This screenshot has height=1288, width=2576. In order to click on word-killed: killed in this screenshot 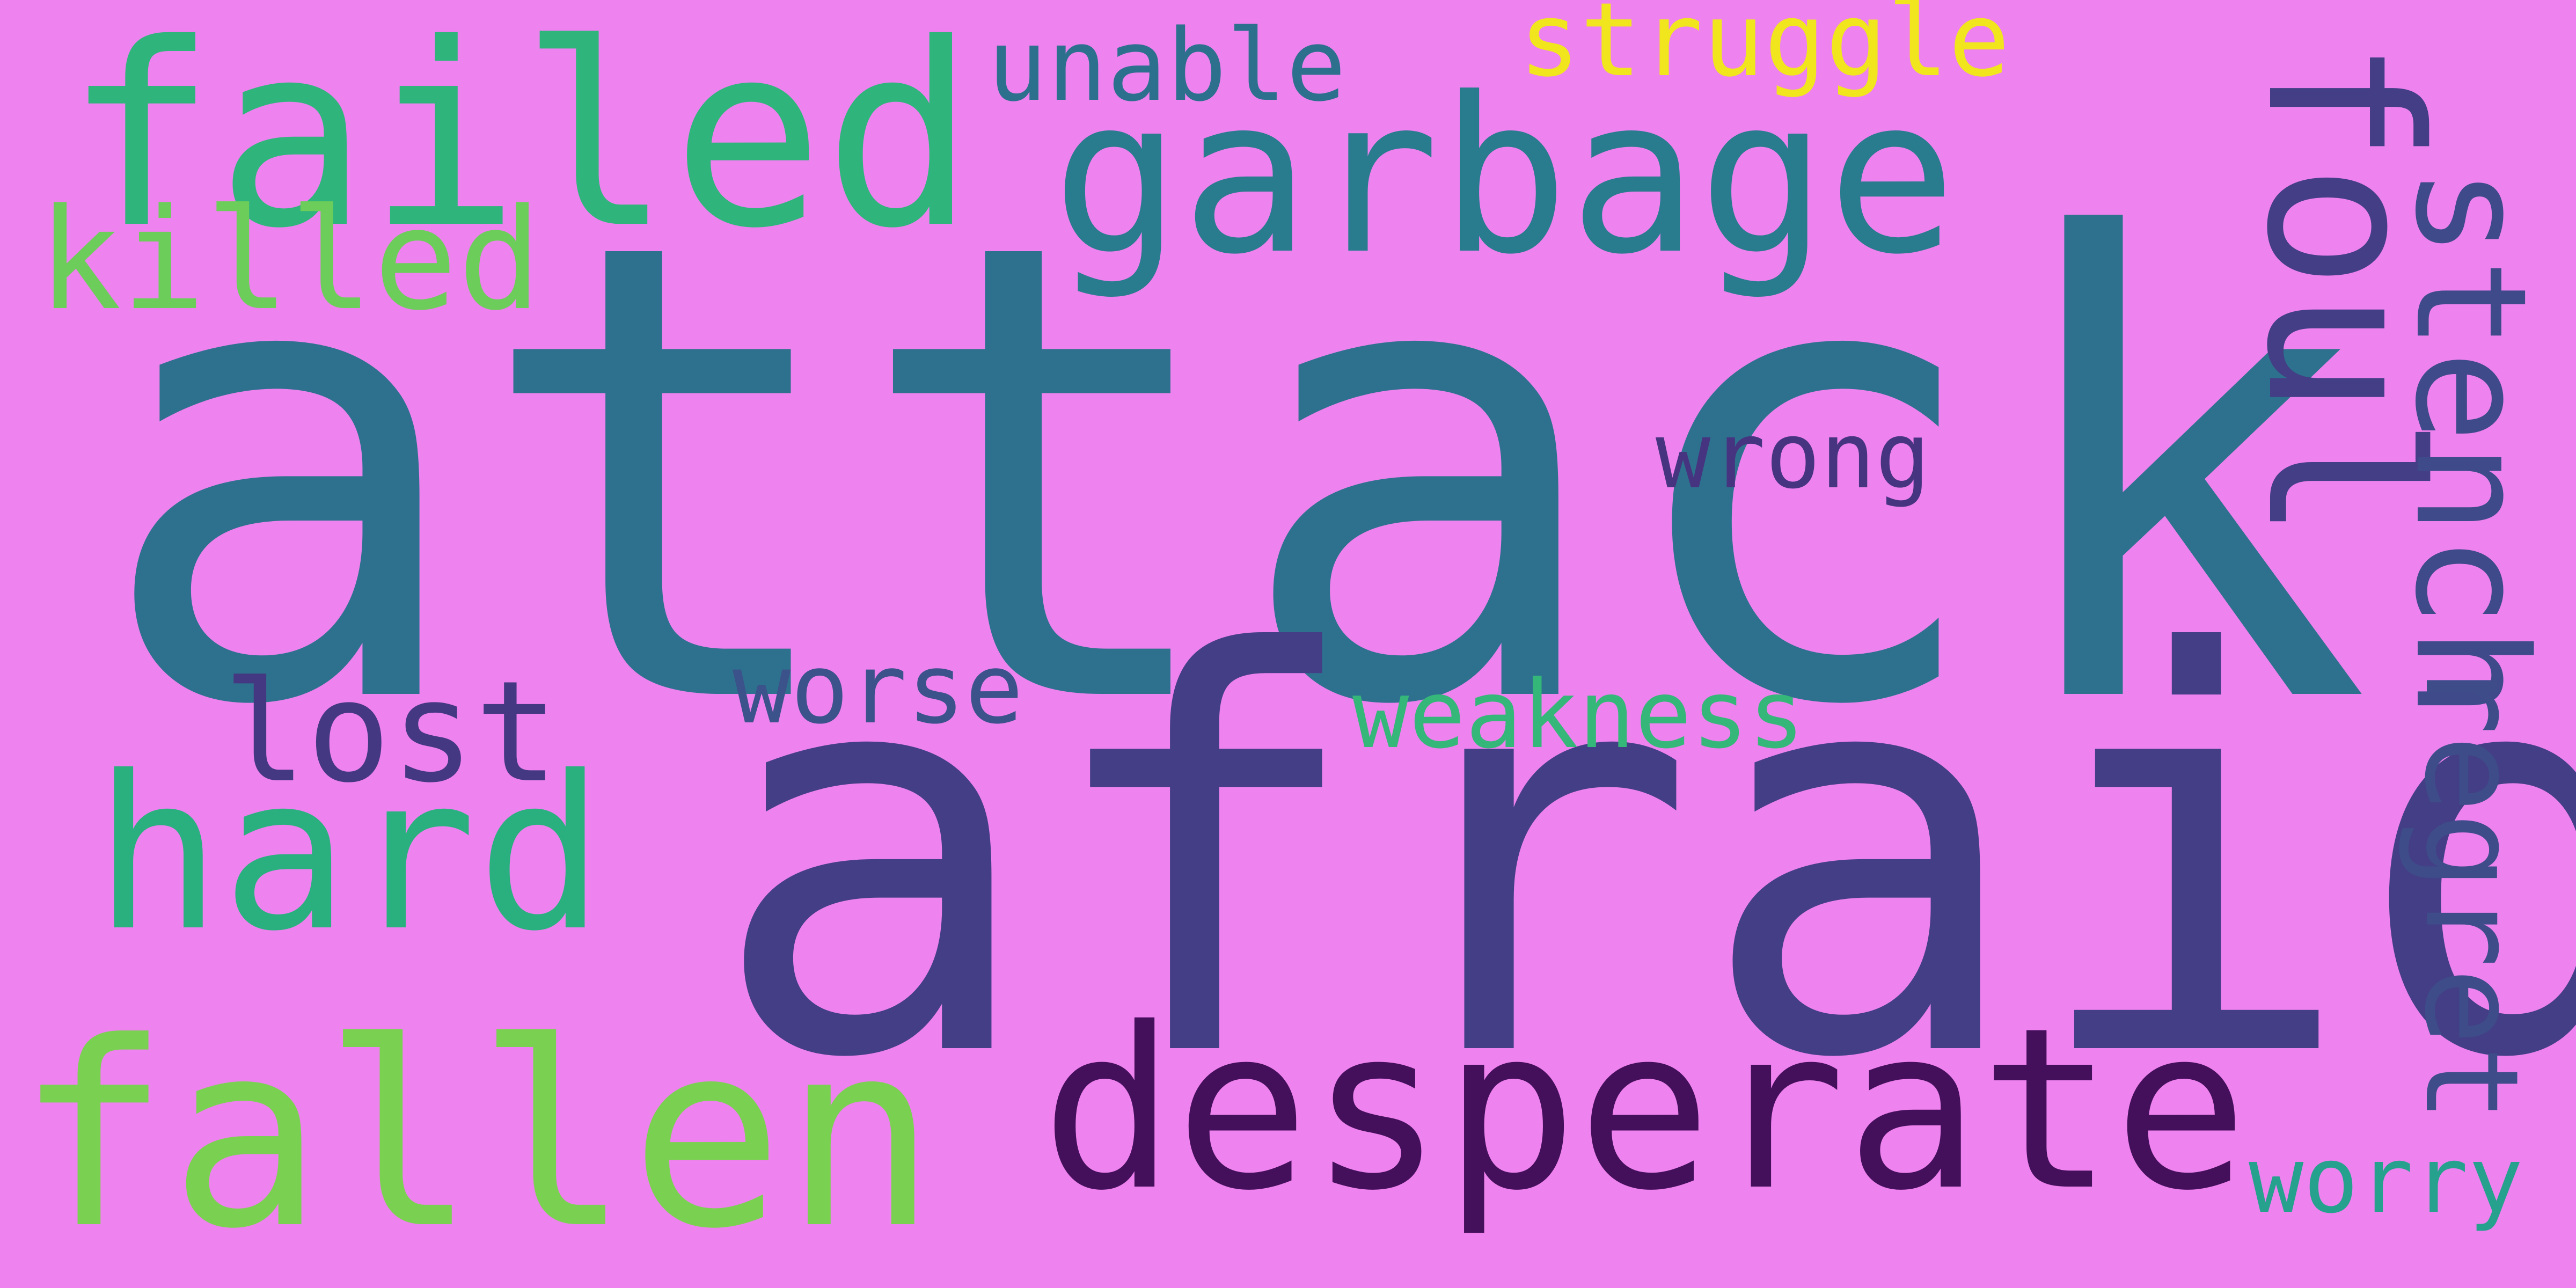, I will do `click(290, 260)`.